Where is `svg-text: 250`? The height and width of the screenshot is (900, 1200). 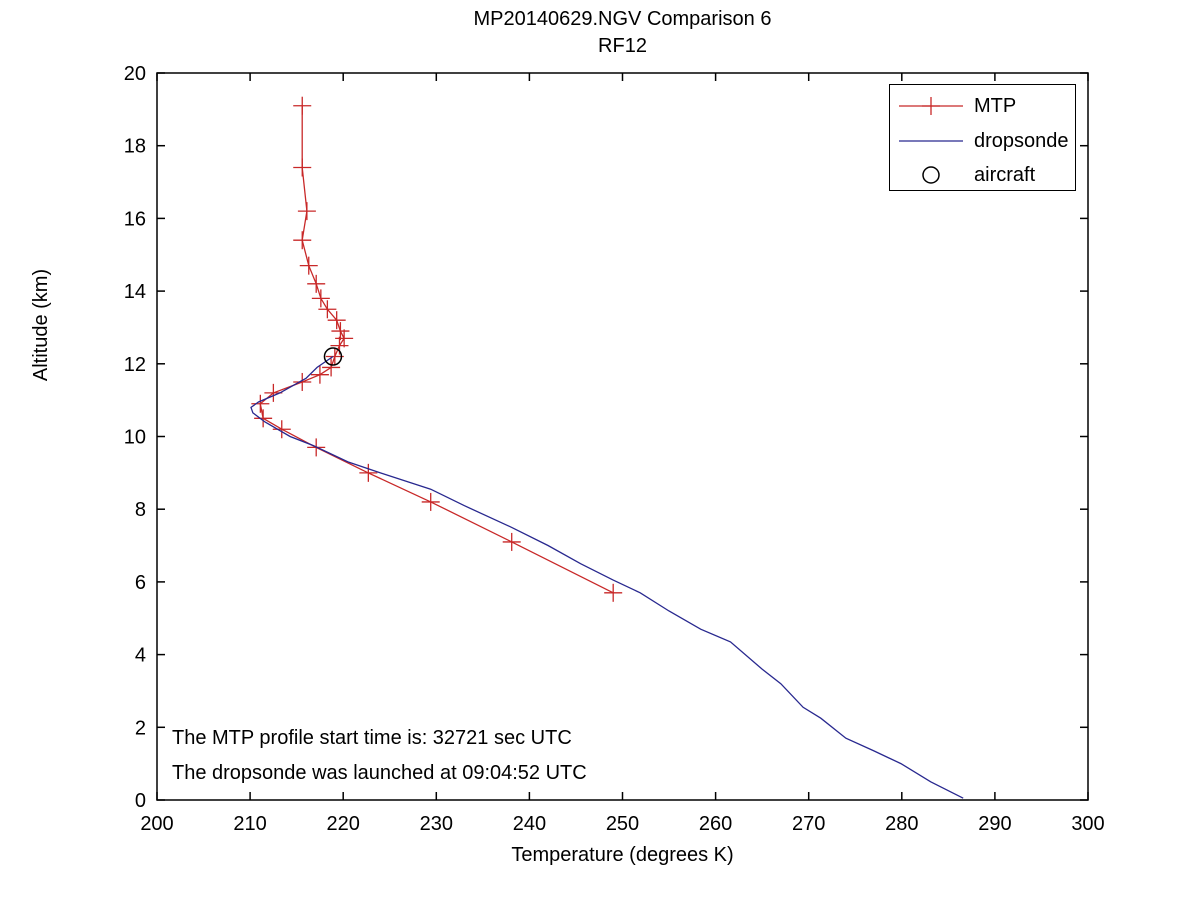 svg-text: 250 is located at coordinates (622, 824).